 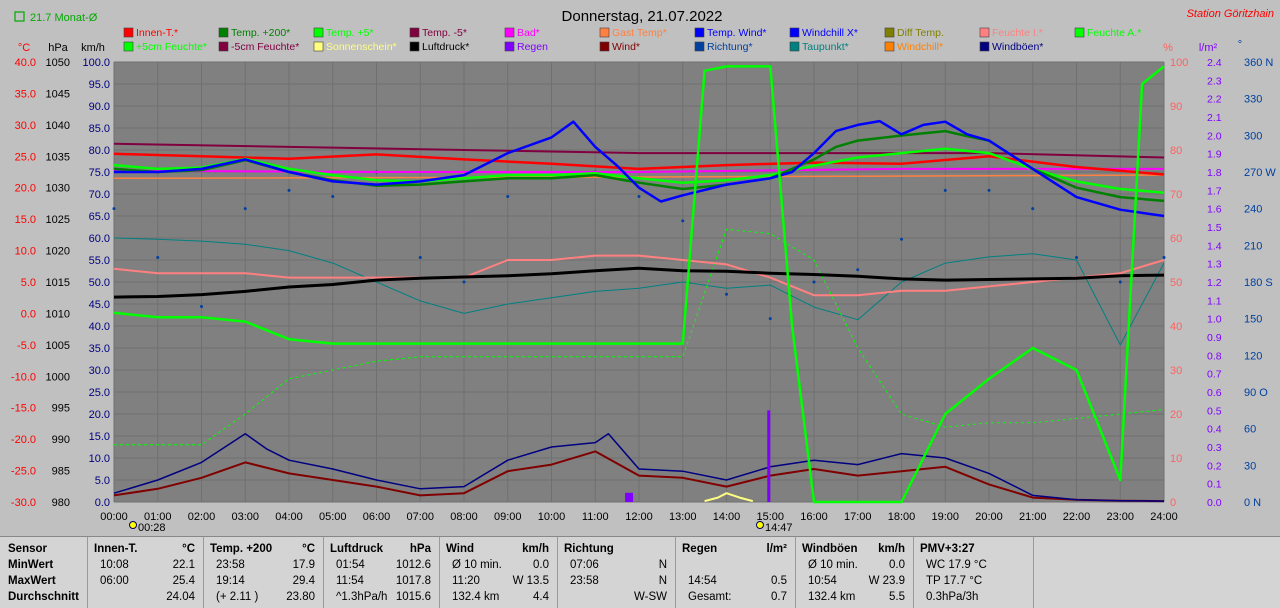 What do you see at coordinates (954, 581) in the screenshot?
I see `stats-cell-label: TP 17.7 °C` at bounding box center [954, 581].